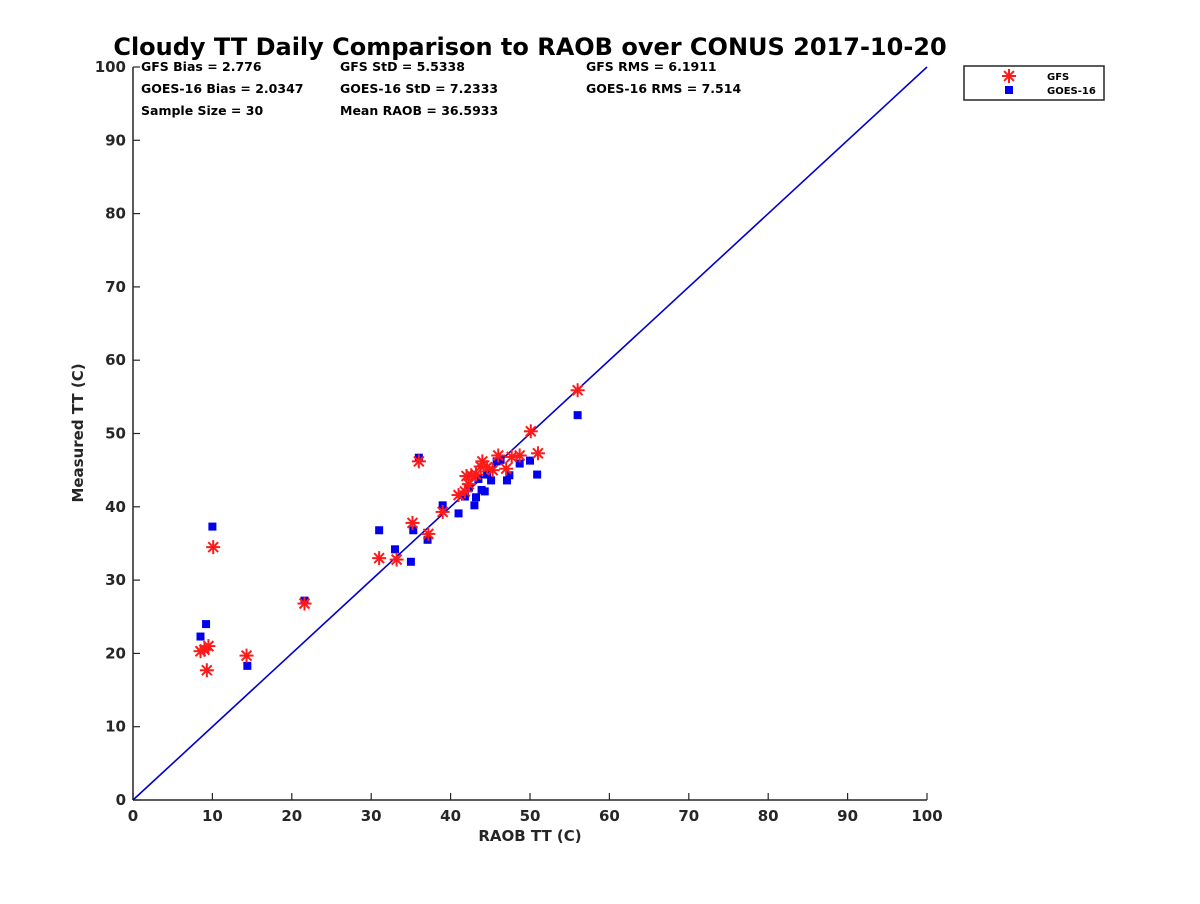  What do you see at coordinates (529, 836) in the screenshot?
I see `x-axis-label: RAOB TT (C)` at bounding box center [529, 836].